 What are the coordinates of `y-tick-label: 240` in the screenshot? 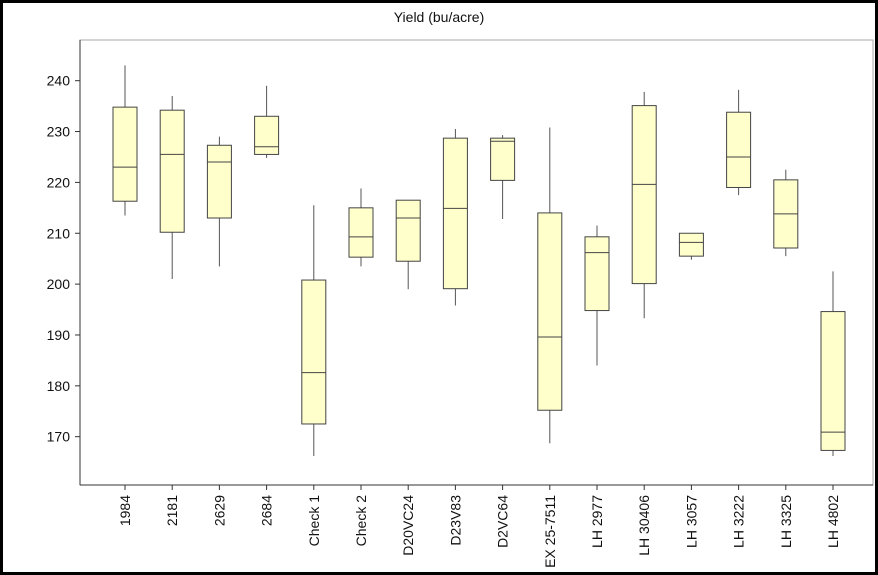 It's located at (59, 81).